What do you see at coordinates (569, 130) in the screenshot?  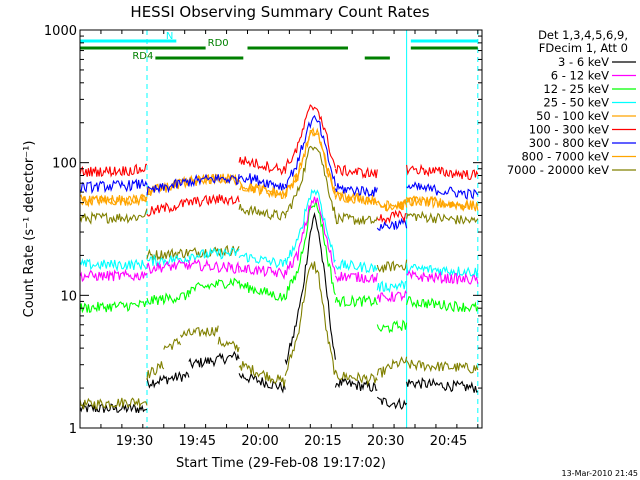 I see `legend-entry-5: 100 - 300 keV` at bounding box center [569, 130].